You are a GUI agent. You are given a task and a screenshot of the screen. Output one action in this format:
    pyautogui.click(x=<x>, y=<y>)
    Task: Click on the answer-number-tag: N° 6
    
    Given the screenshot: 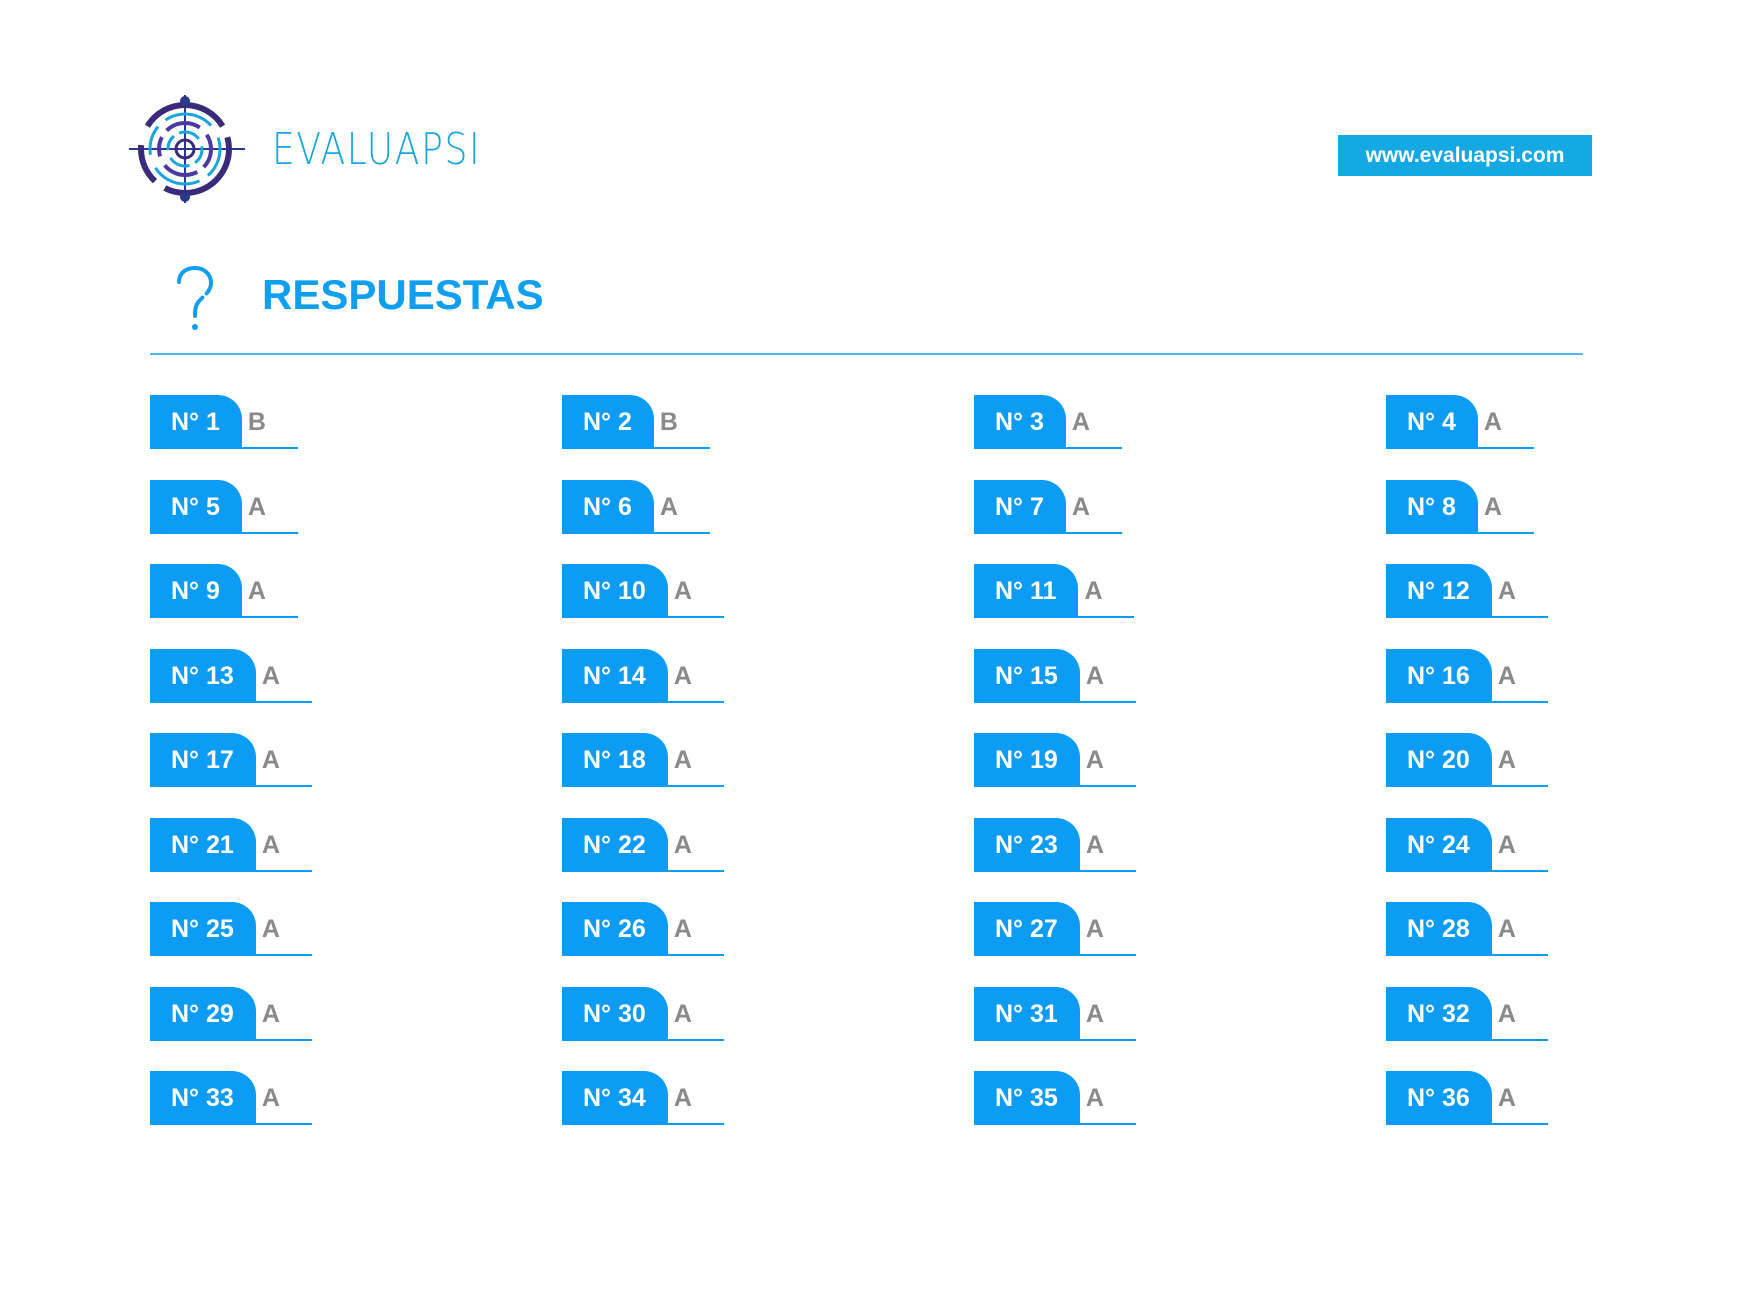 What is the action you would take?
    pyautogui.click(x=608, y=506)
    